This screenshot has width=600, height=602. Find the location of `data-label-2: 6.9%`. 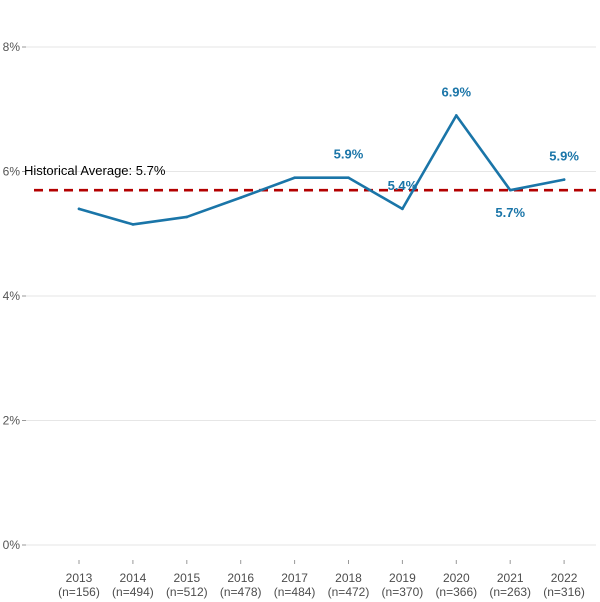

data-label-2: 6.9% is located at coordinates (456, 91).